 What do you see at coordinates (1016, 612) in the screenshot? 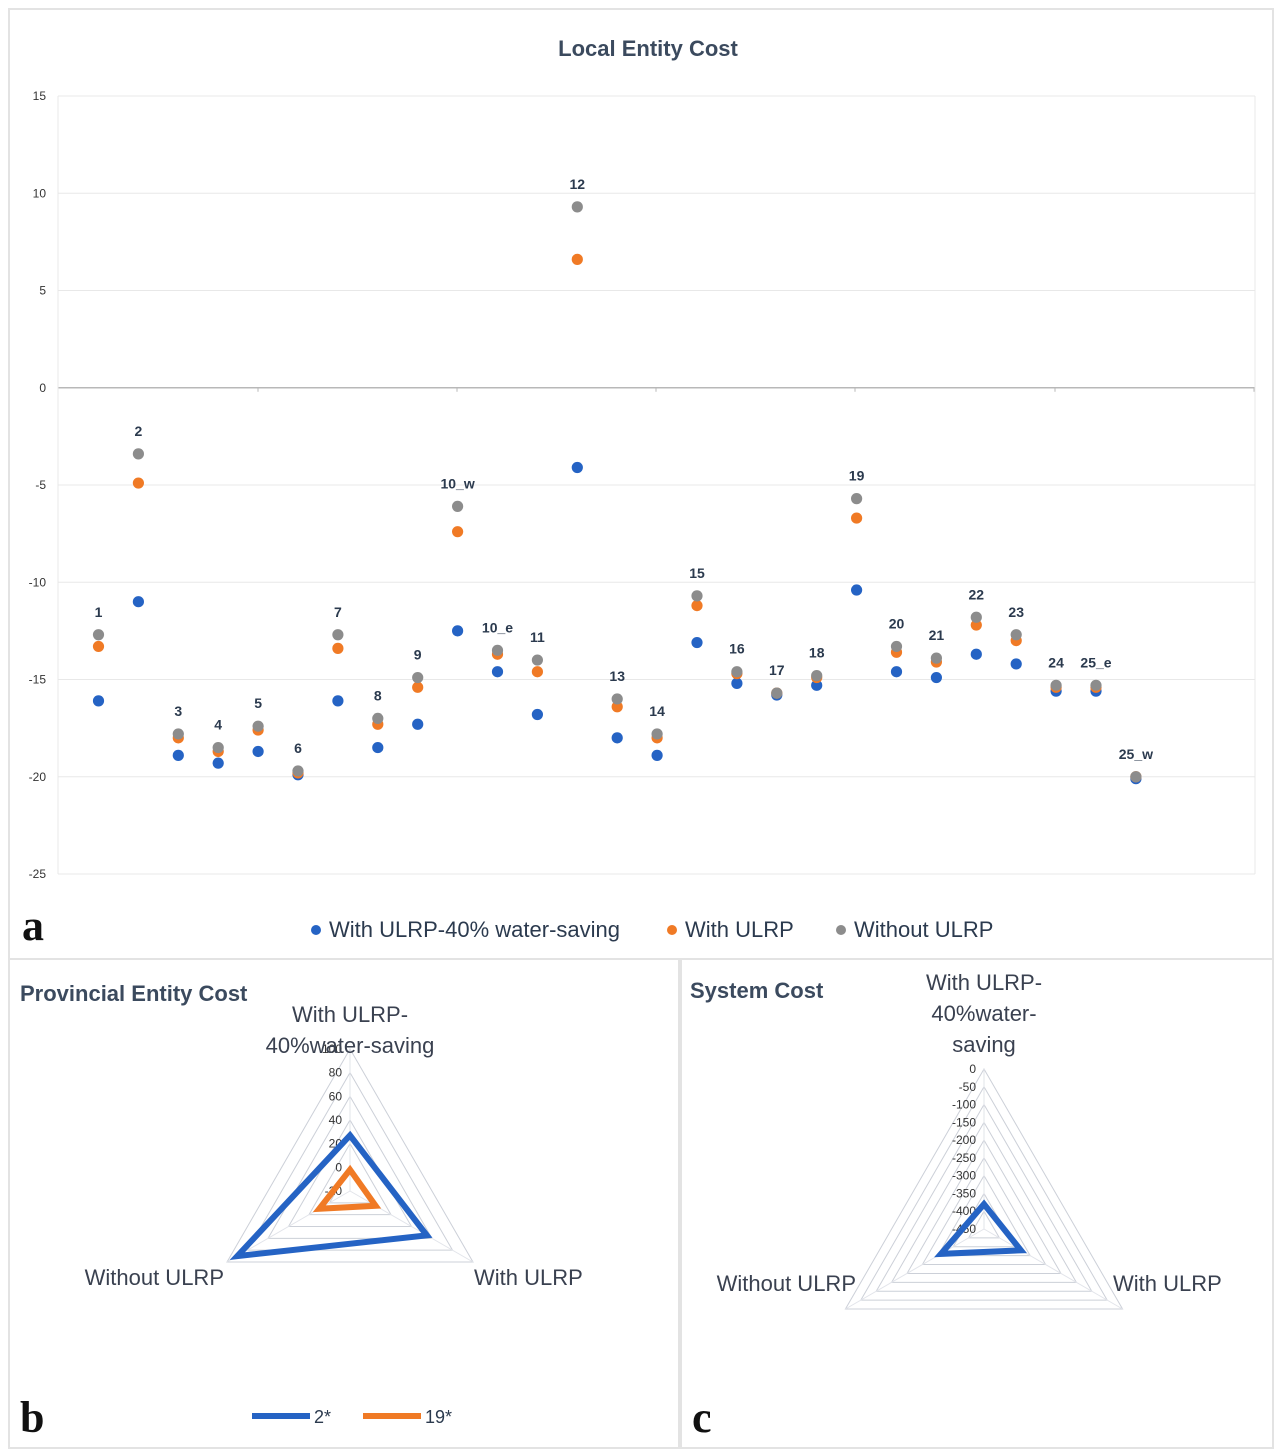
I see `point-label: 23` at bounding box center [1016, 612].